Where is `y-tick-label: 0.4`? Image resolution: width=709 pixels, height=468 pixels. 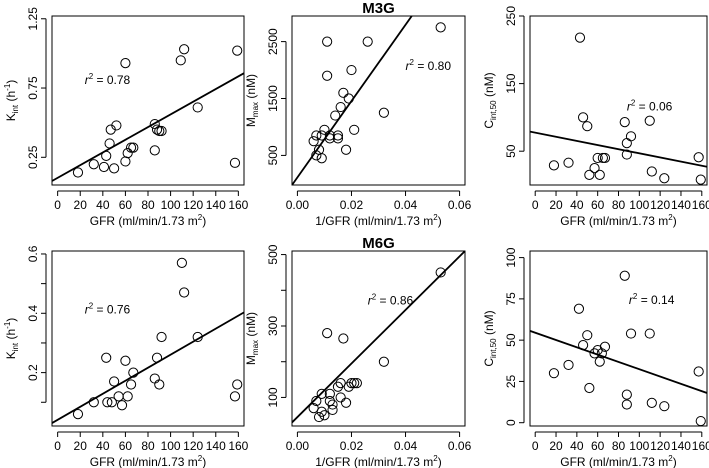 y-tick-label: 0.4 is located at coordinates (33, 313).